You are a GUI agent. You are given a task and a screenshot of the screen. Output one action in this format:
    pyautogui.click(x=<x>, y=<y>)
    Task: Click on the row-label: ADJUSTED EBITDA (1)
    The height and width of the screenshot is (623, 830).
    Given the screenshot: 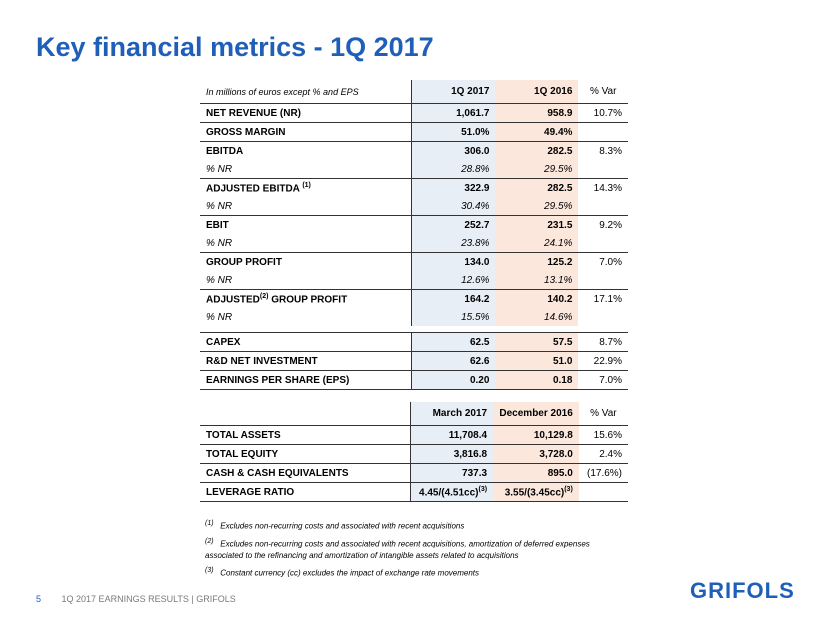 What is the action you would take?
    pyautogui.click(x=306, y=188)
    